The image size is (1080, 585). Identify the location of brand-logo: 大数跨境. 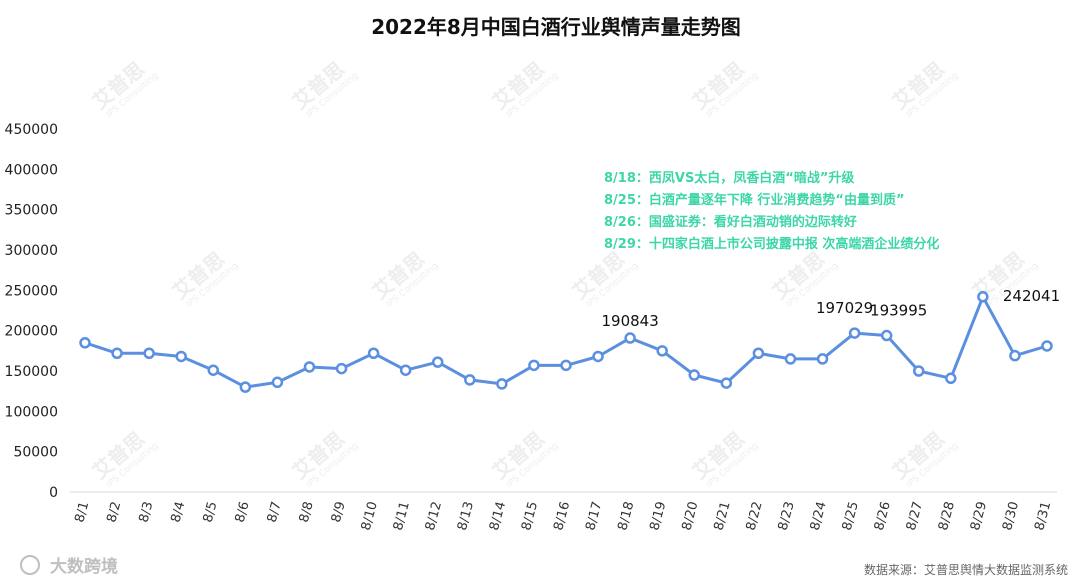
(69, 566).